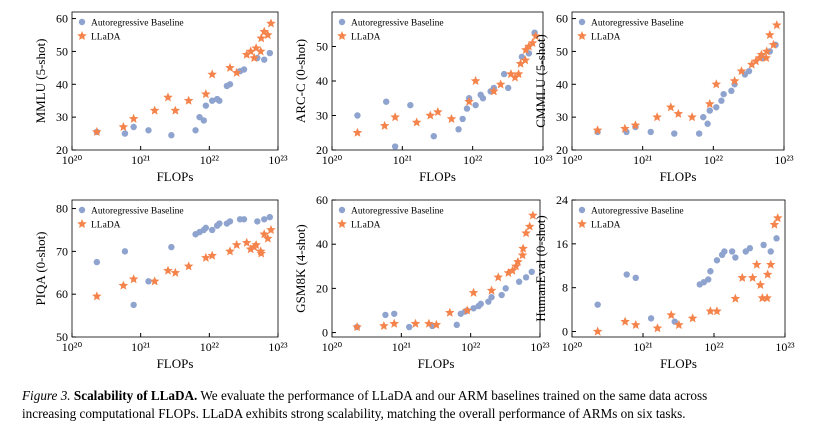 The image size is (838, 432). Describe the element at coordinates (540, 81) in the screenshot. I see `y-axis-label: CMMLU (5-shot)` at that location.